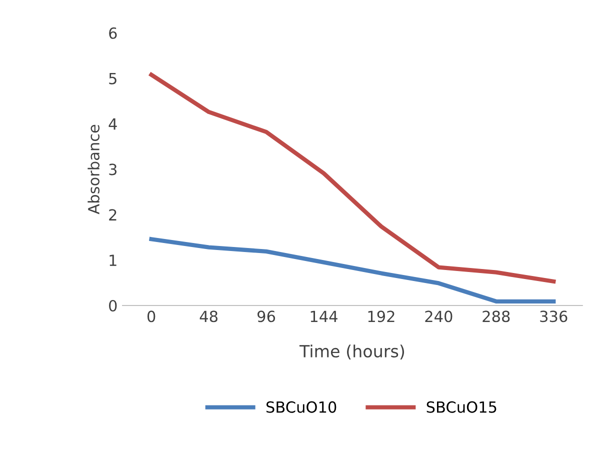 Image resolution: width=613 pixels, height=470 pixels. What do you see at coordinates (112, 214) in the screenshot?
I see `y-tick-label: 2` at bounding box center [112, 214].